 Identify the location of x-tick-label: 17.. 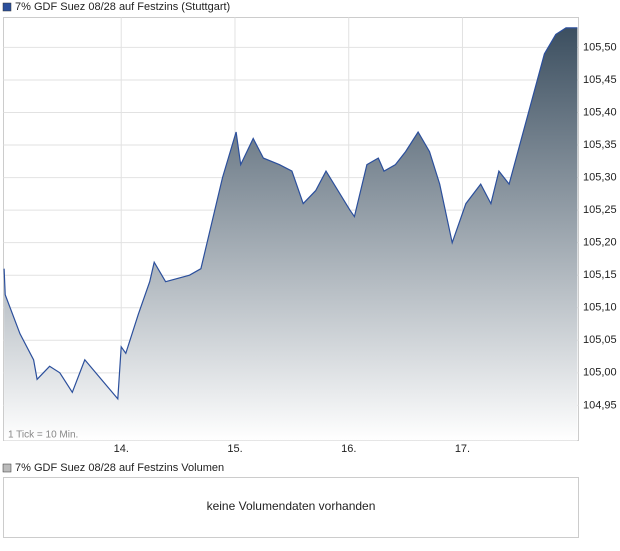
(462, 449).